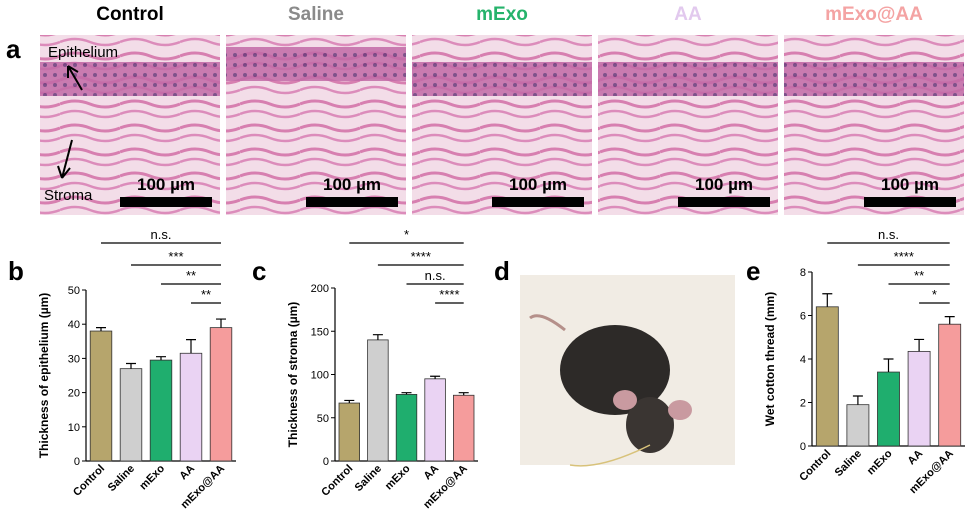 The height and width of the screenshot is (531, 979). What do you see at coordinates (627, 371) in the screenshot?
I see `mouse-photo` at bounding box center [627, 371].